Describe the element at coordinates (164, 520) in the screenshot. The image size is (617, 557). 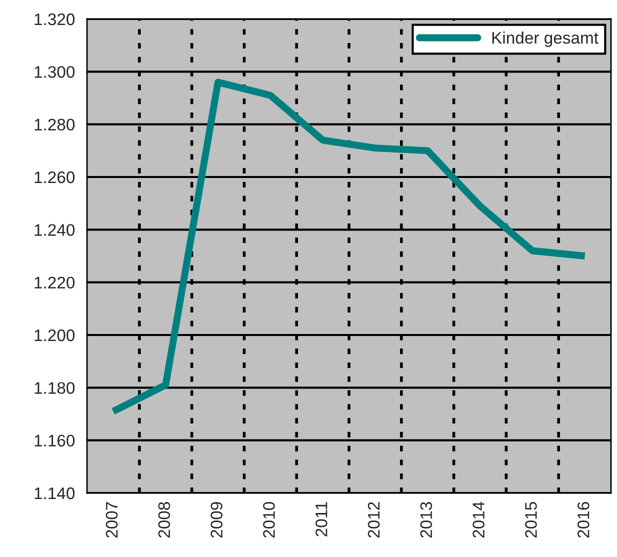
I see `x-tick-label: 2008` at that location.